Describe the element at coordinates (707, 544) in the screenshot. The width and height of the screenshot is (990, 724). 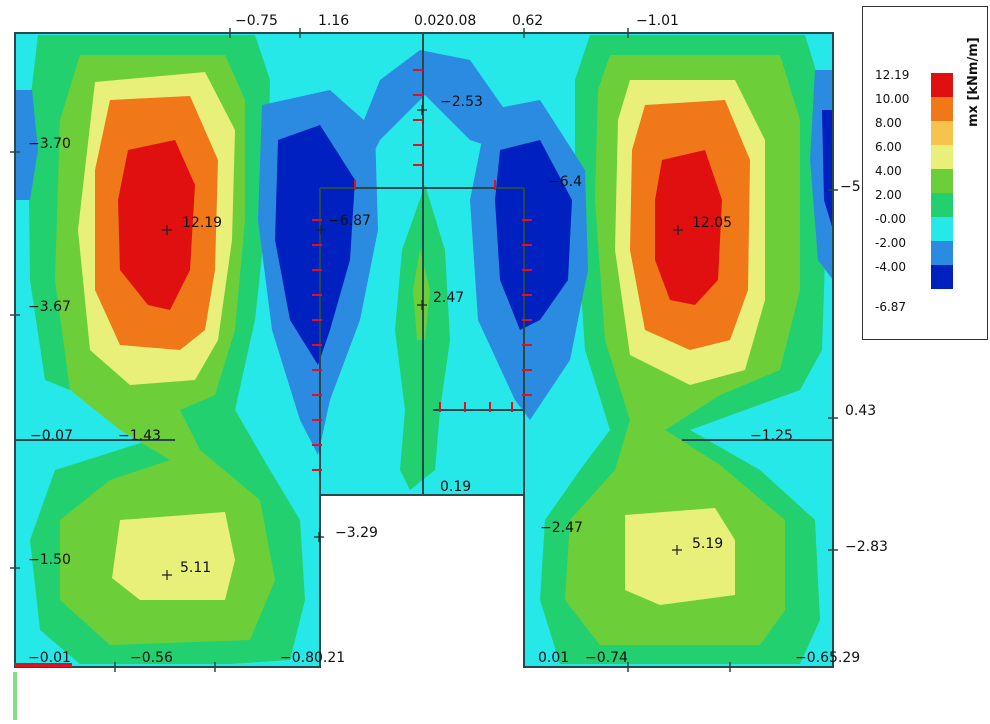
I see `label-low-right-peak: 5.19` at that location.